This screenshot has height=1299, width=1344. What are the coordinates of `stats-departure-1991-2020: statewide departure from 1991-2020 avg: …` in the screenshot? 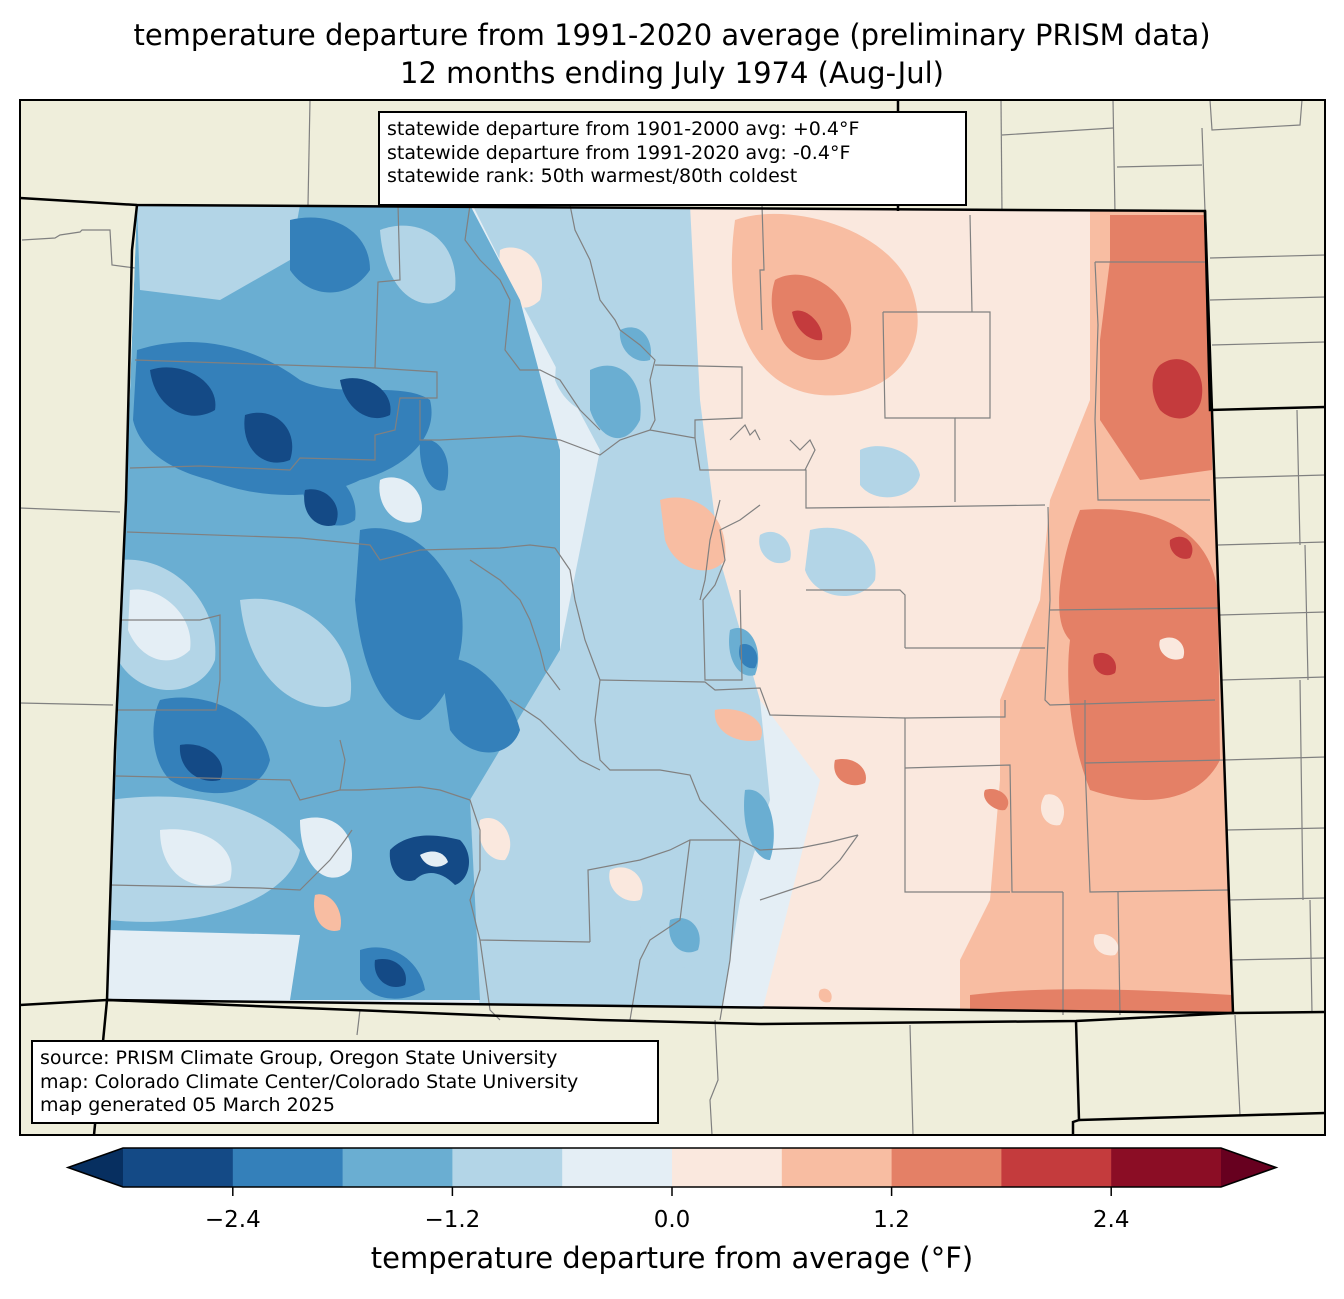 It's located at (619, 152).